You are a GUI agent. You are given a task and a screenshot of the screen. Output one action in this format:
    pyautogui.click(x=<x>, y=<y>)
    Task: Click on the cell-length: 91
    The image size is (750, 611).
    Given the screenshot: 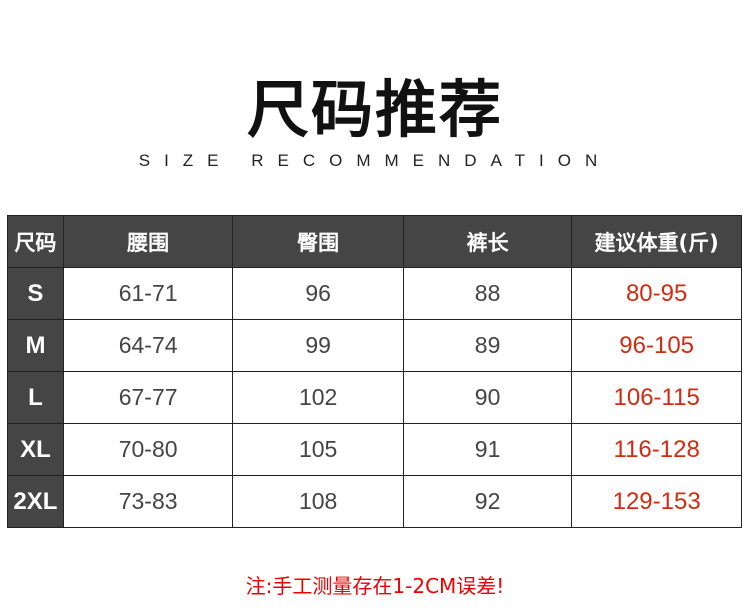 What is the action you would take?
    pyautogui.click(x=487, y=449)
    